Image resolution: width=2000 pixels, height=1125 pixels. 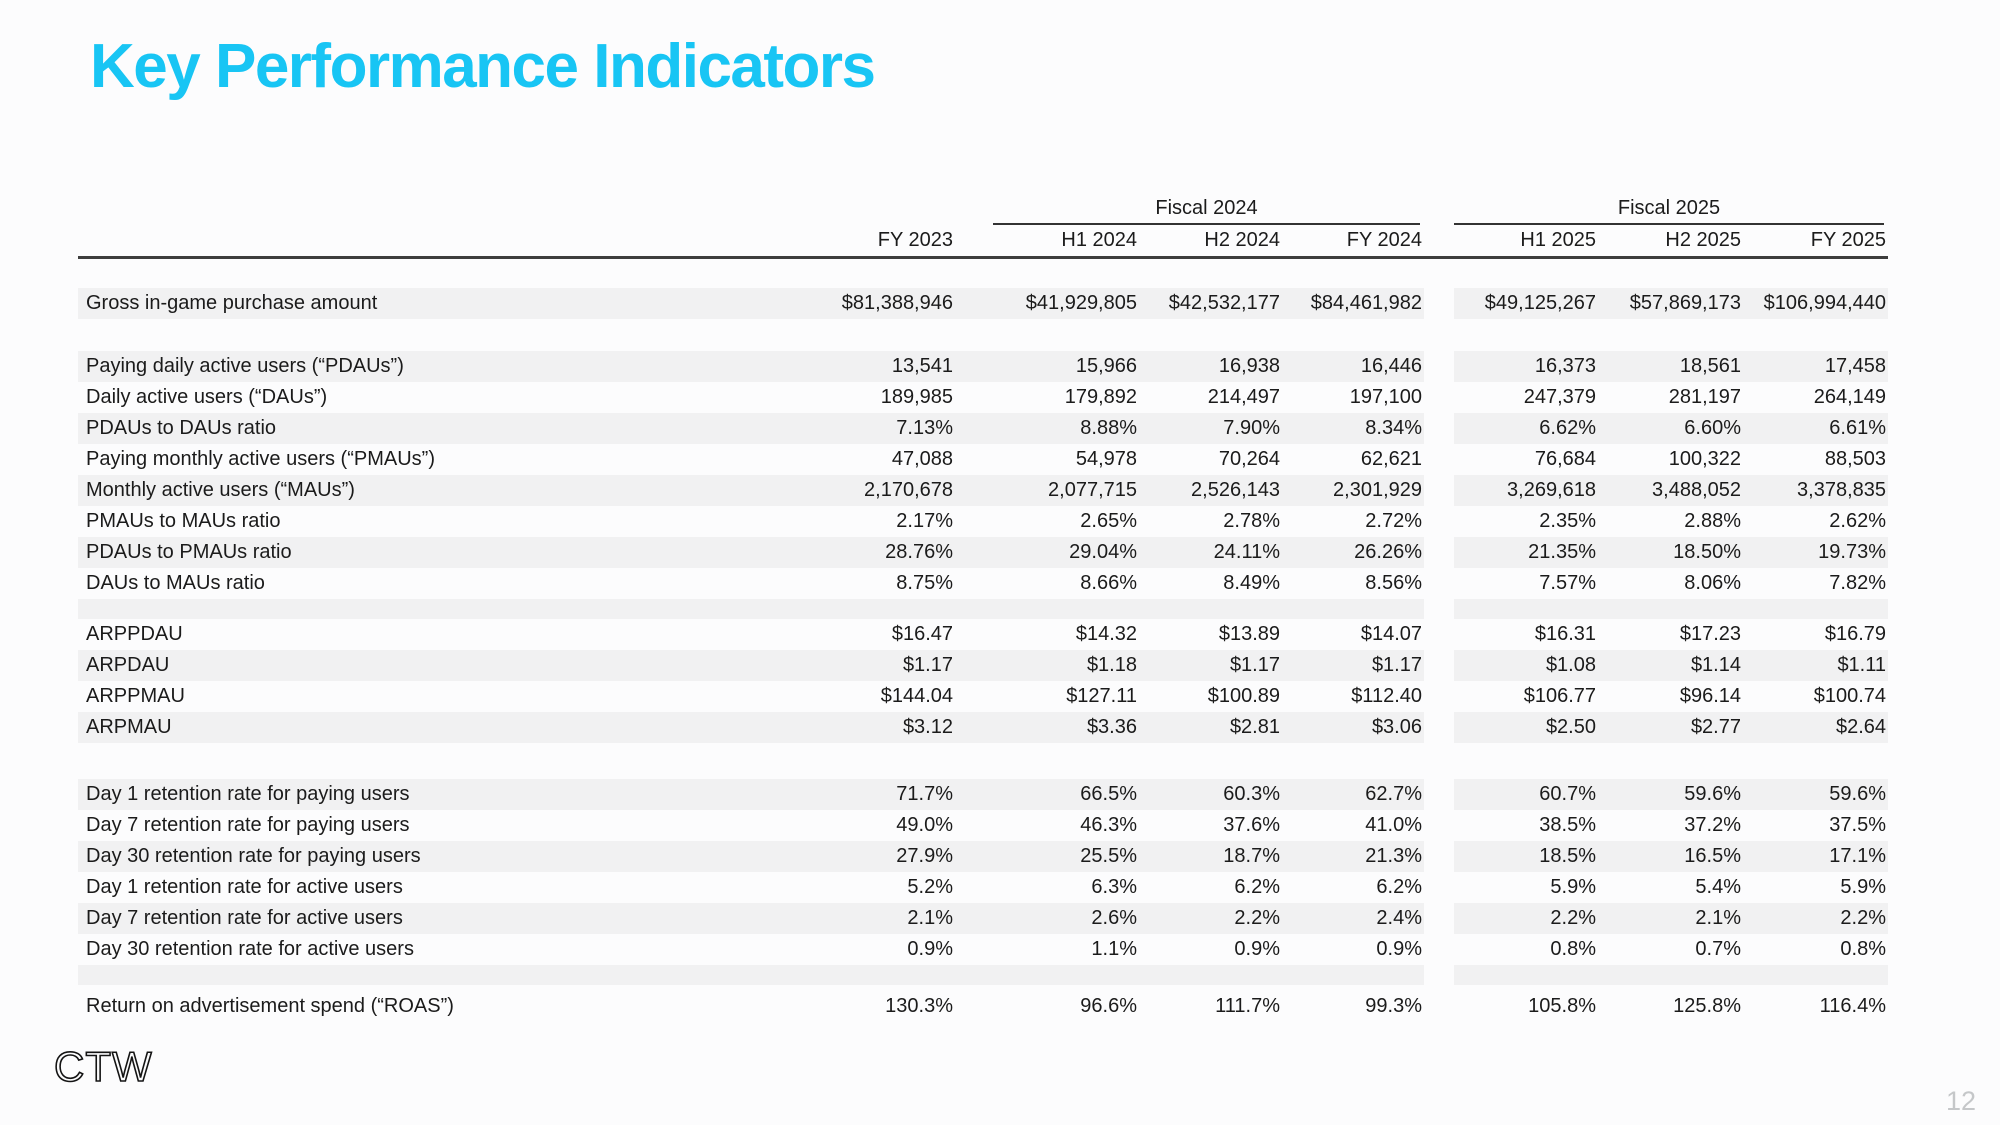 I want to click on column-header-metric, so click(x=363, y=242).